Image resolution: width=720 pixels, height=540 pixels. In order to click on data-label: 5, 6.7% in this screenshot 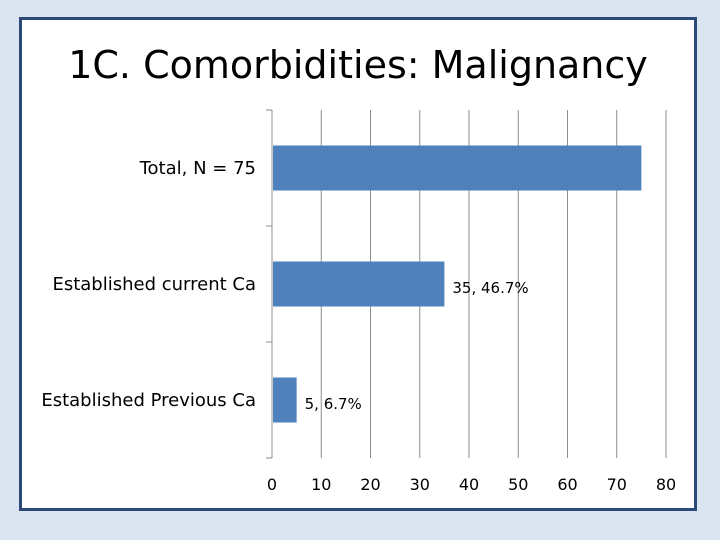, I will do `click(333, 404)`.